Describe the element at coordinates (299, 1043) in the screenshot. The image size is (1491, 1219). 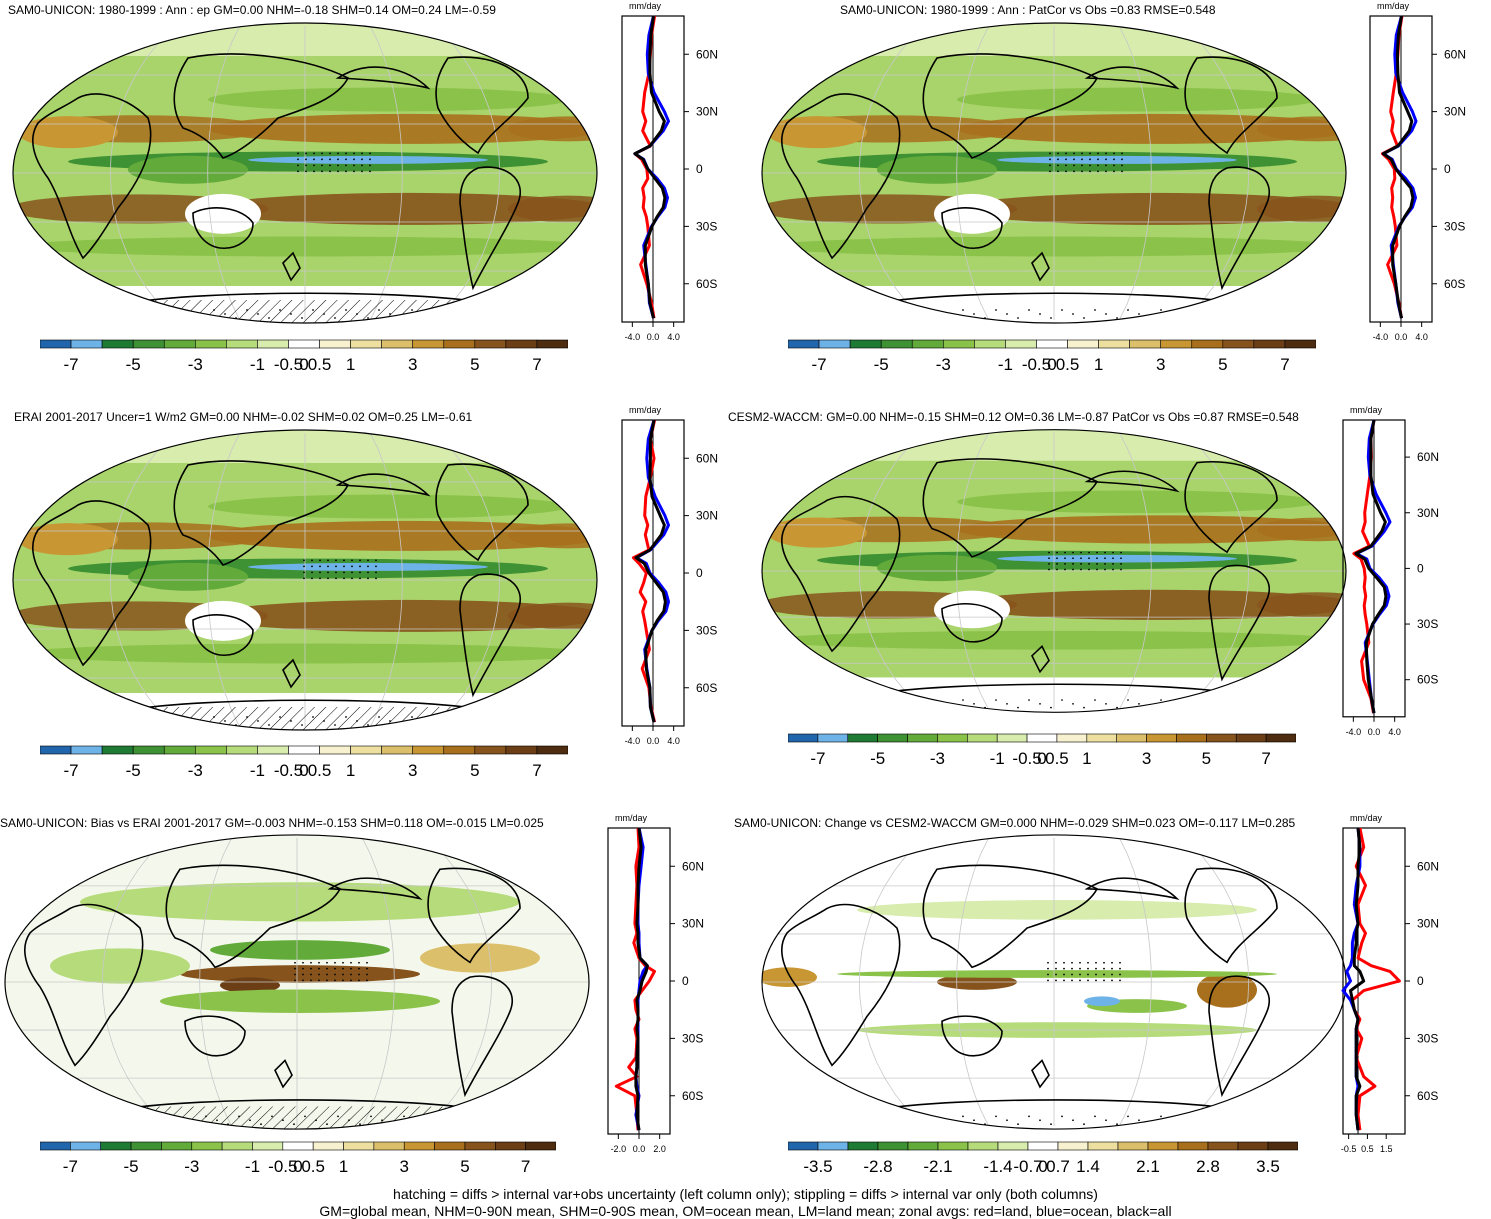
I see `stippling` at that location.